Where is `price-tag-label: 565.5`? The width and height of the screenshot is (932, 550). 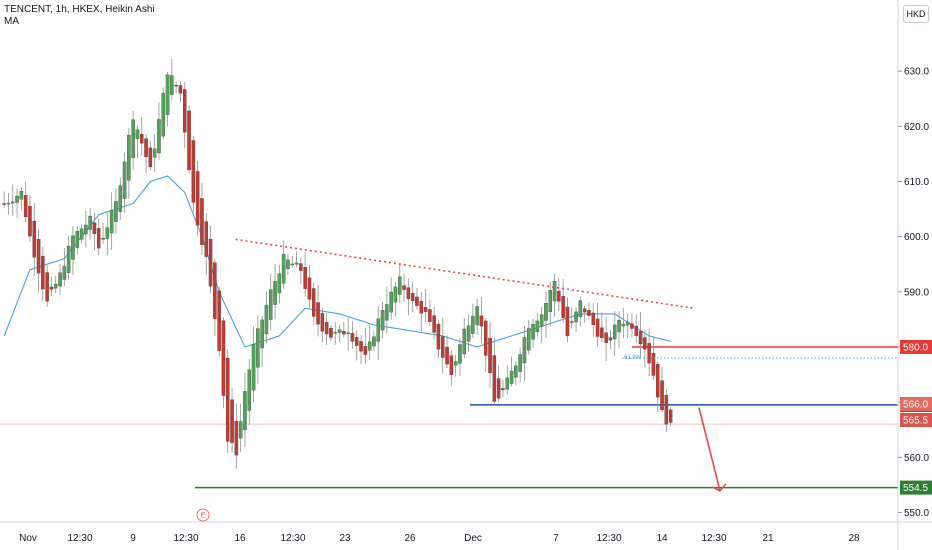
price-tag-label: 565.5 is located at coordinates (915, 421).